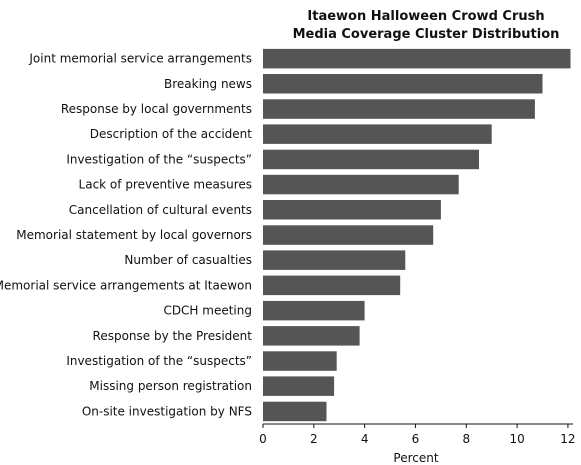 The image size is (581, 465). Describe the element at coordinates (208, 84) in the screenshot. I see `category-label-1: Breaking news` at that location.